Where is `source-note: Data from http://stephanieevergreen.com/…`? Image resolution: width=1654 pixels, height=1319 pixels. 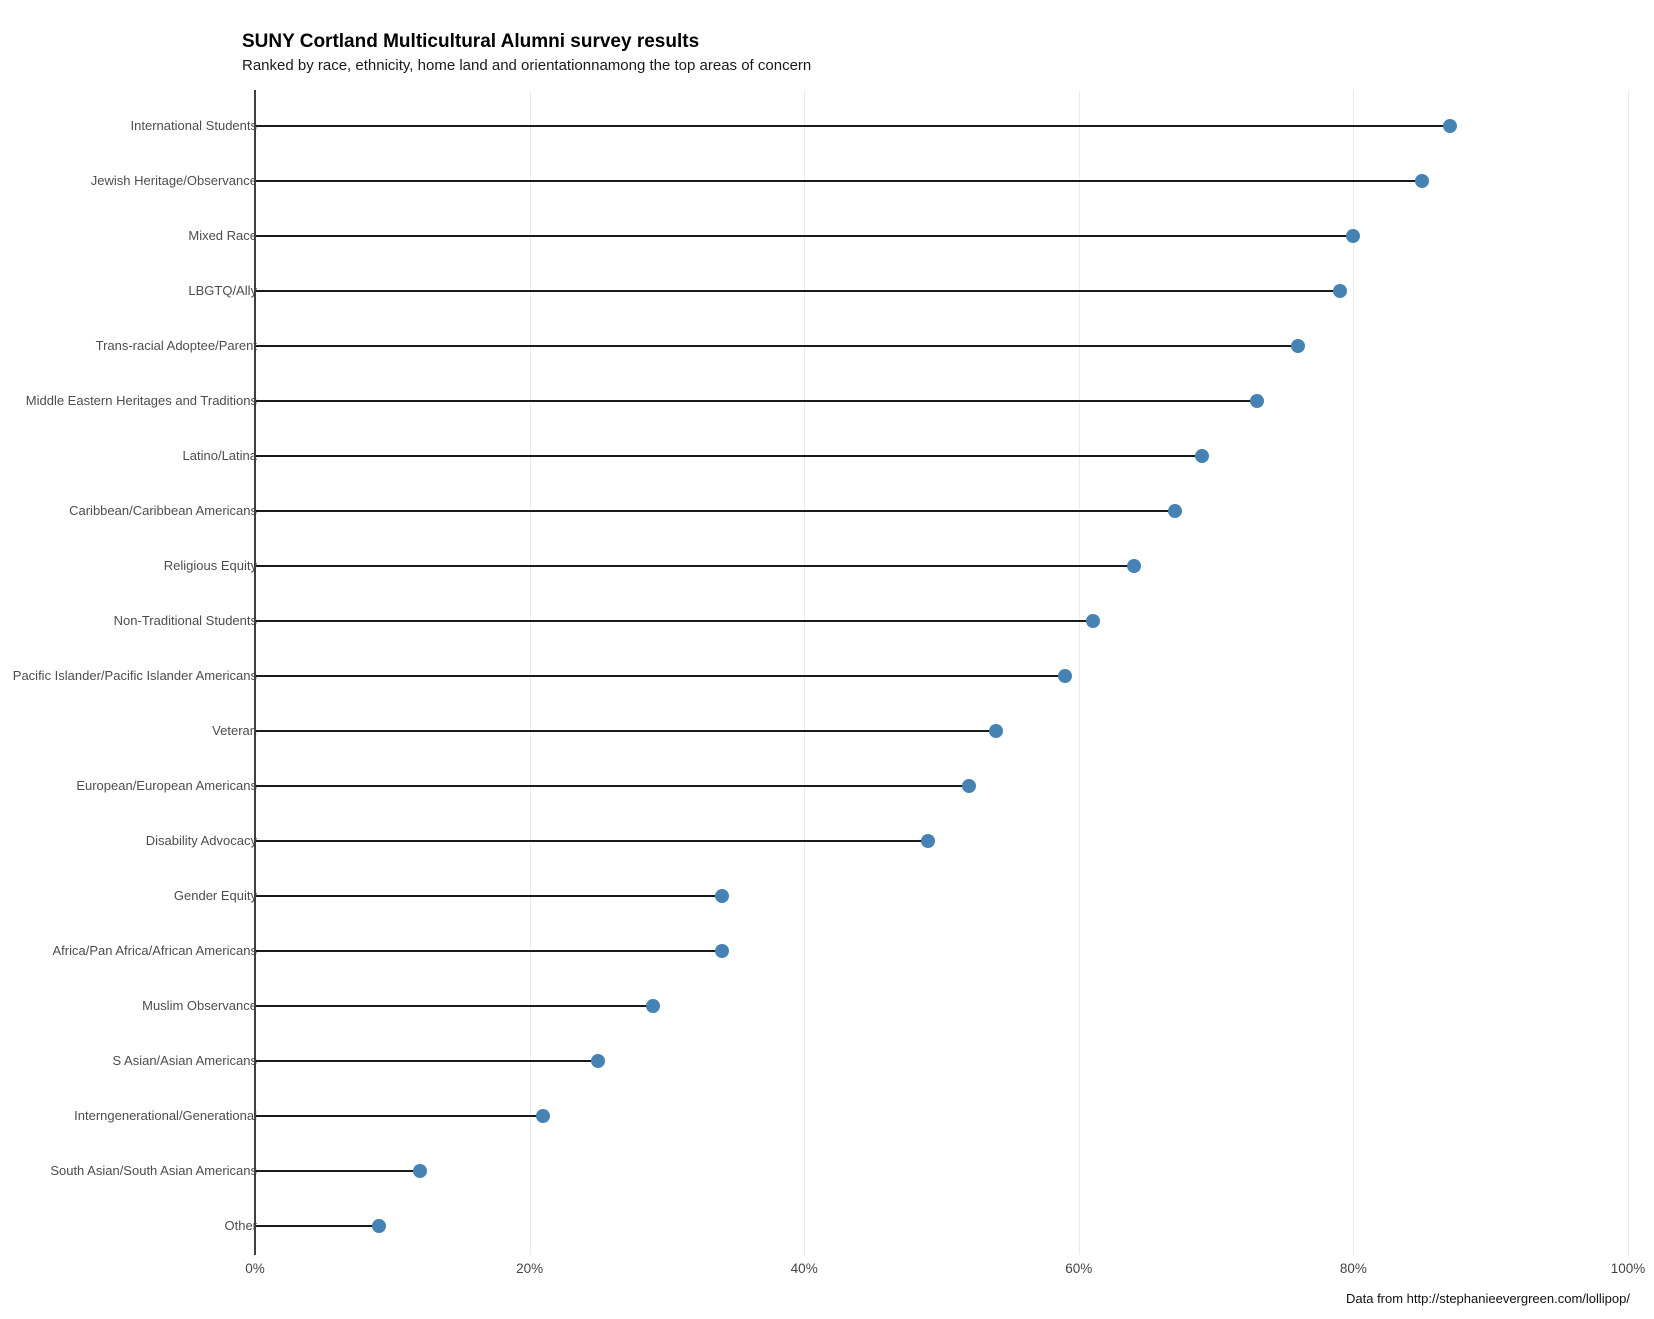 source-note: Data from http://stephanieevergreen.com/… is located at coordinates (1488, 1298).